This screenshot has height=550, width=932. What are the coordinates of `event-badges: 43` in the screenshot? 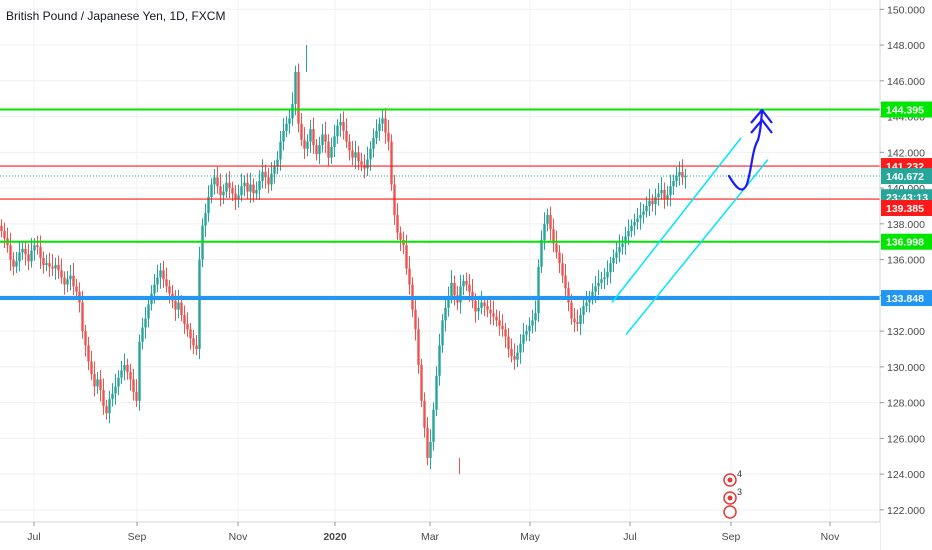 It's located at (732, 494).